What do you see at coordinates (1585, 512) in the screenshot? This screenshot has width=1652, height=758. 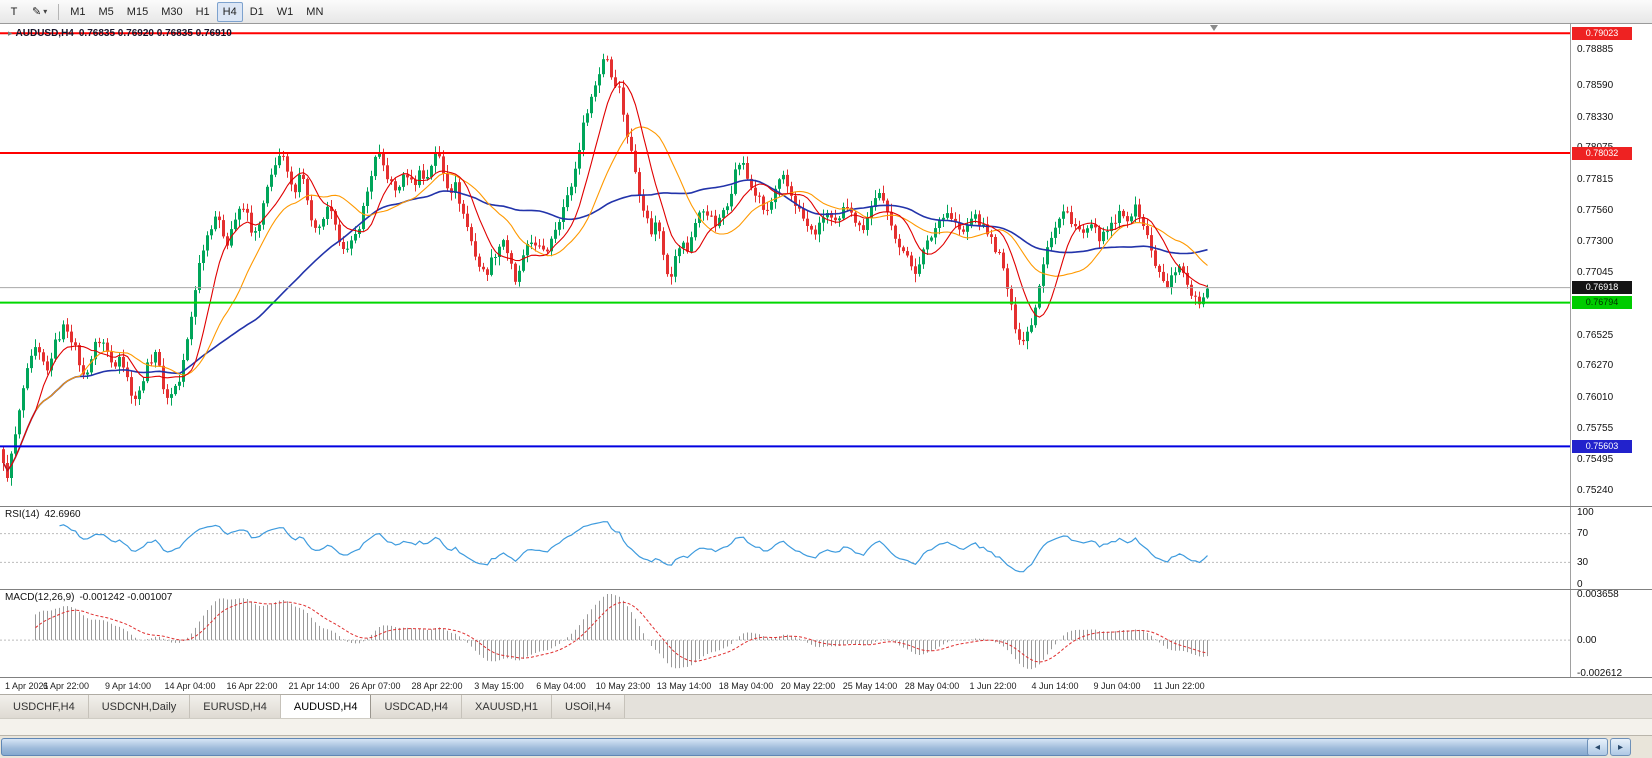 I see `axis-tick-label: 100` at bounding box center [1585, 512].